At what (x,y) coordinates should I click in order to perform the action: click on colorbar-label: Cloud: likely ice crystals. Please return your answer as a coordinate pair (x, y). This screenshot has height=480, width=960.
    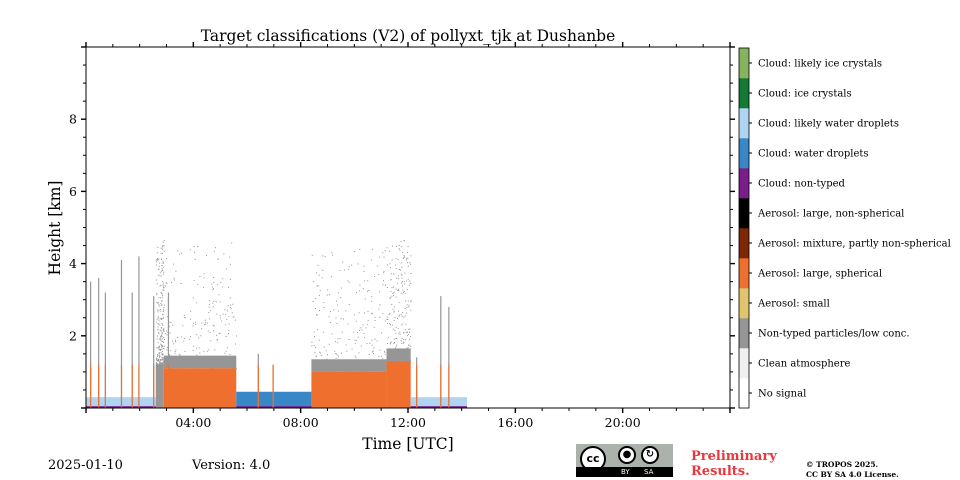
    Looking at the image, I should click on (820, 64).